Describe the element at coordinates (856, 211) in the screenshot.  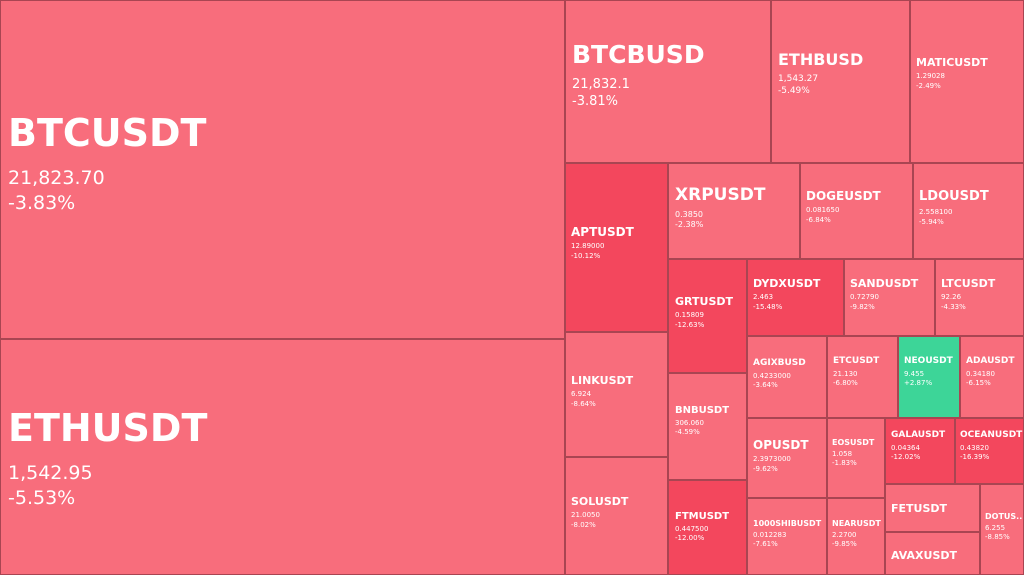
I see `tile-dogeusdt: DOGEUSDT 0.081650 -6.84%` at that location.